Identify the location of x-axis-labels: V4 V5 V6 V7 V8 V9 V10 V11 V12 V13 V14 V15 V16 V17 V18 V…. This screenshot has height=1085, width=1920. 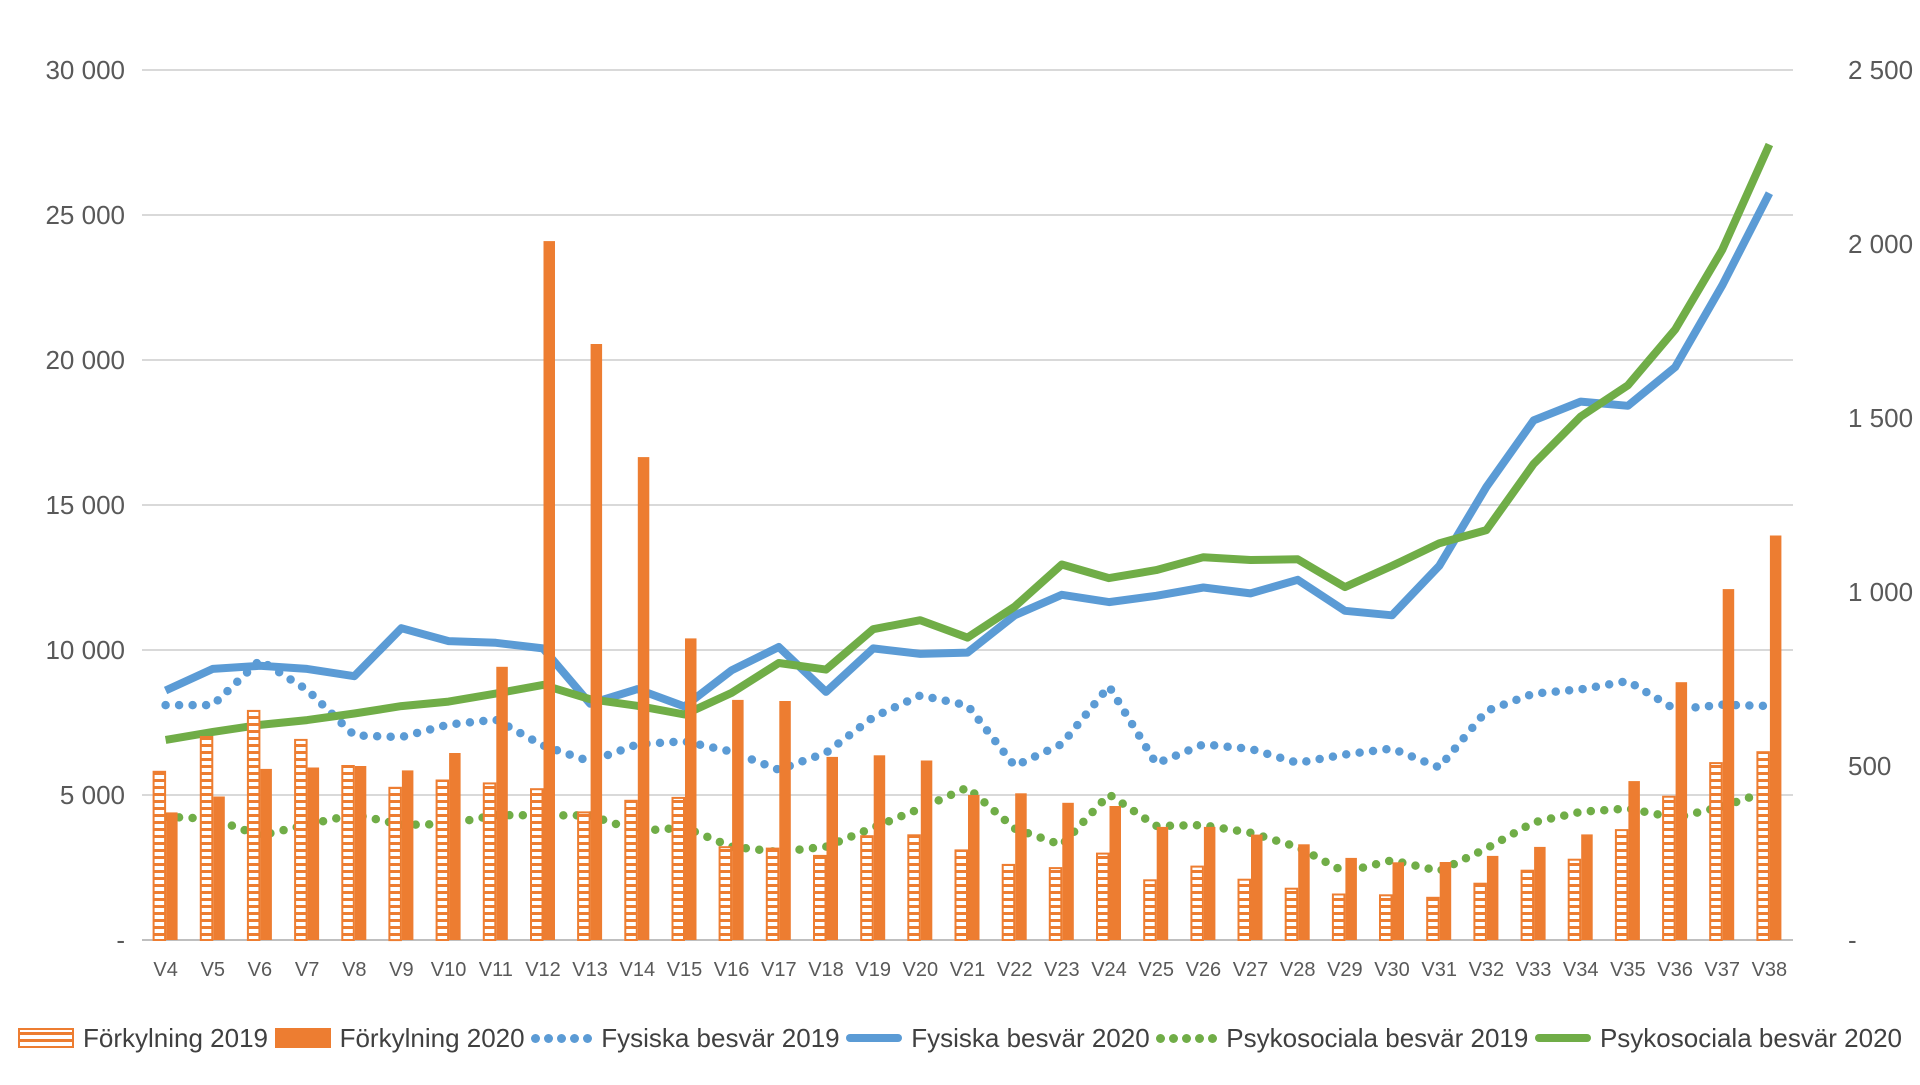
(970, 970).